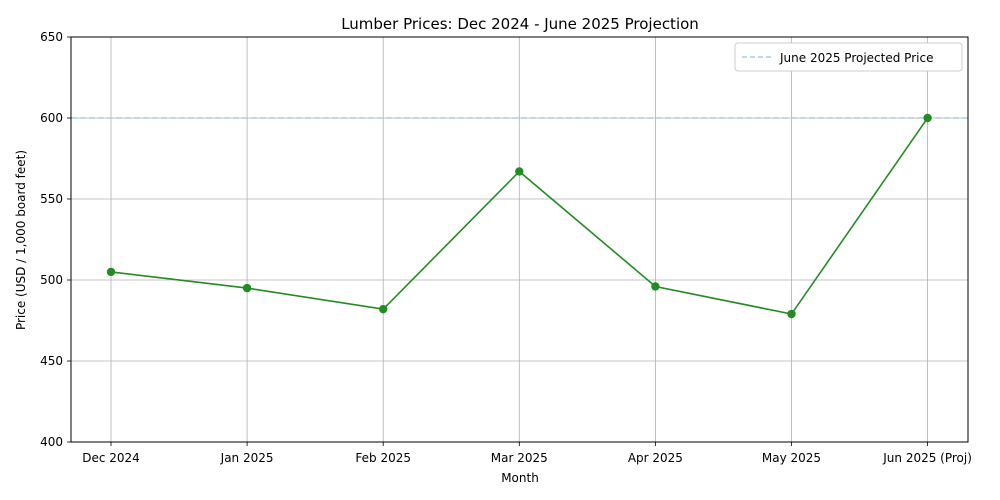 Image resolution: width=1000 pixels, height=500 pixels. Describe the element at coordinates (856, 58) in the screenshot. I see `legend-entry-label: June 2025 Projected Price` at that location.